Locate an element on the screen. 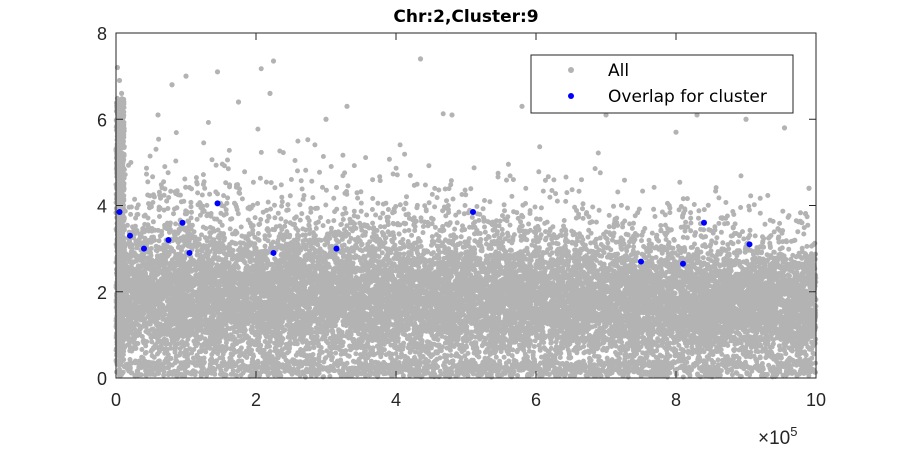 This screenshot has height=450, width=900. legend-marker-overlap is located at coordinates (571, 96).